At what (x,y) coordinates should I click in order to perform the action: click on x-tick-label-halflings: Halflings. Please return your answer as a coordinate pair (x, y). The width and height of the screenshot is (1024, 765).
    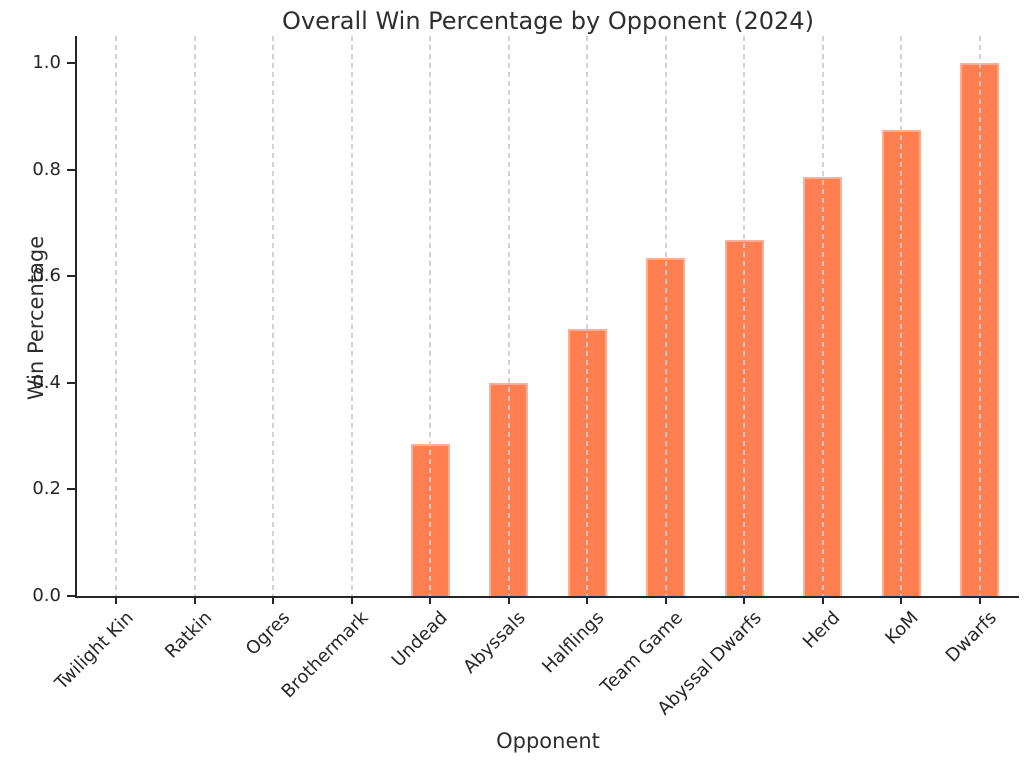
    Looking at the image, I should click on (573, 642).